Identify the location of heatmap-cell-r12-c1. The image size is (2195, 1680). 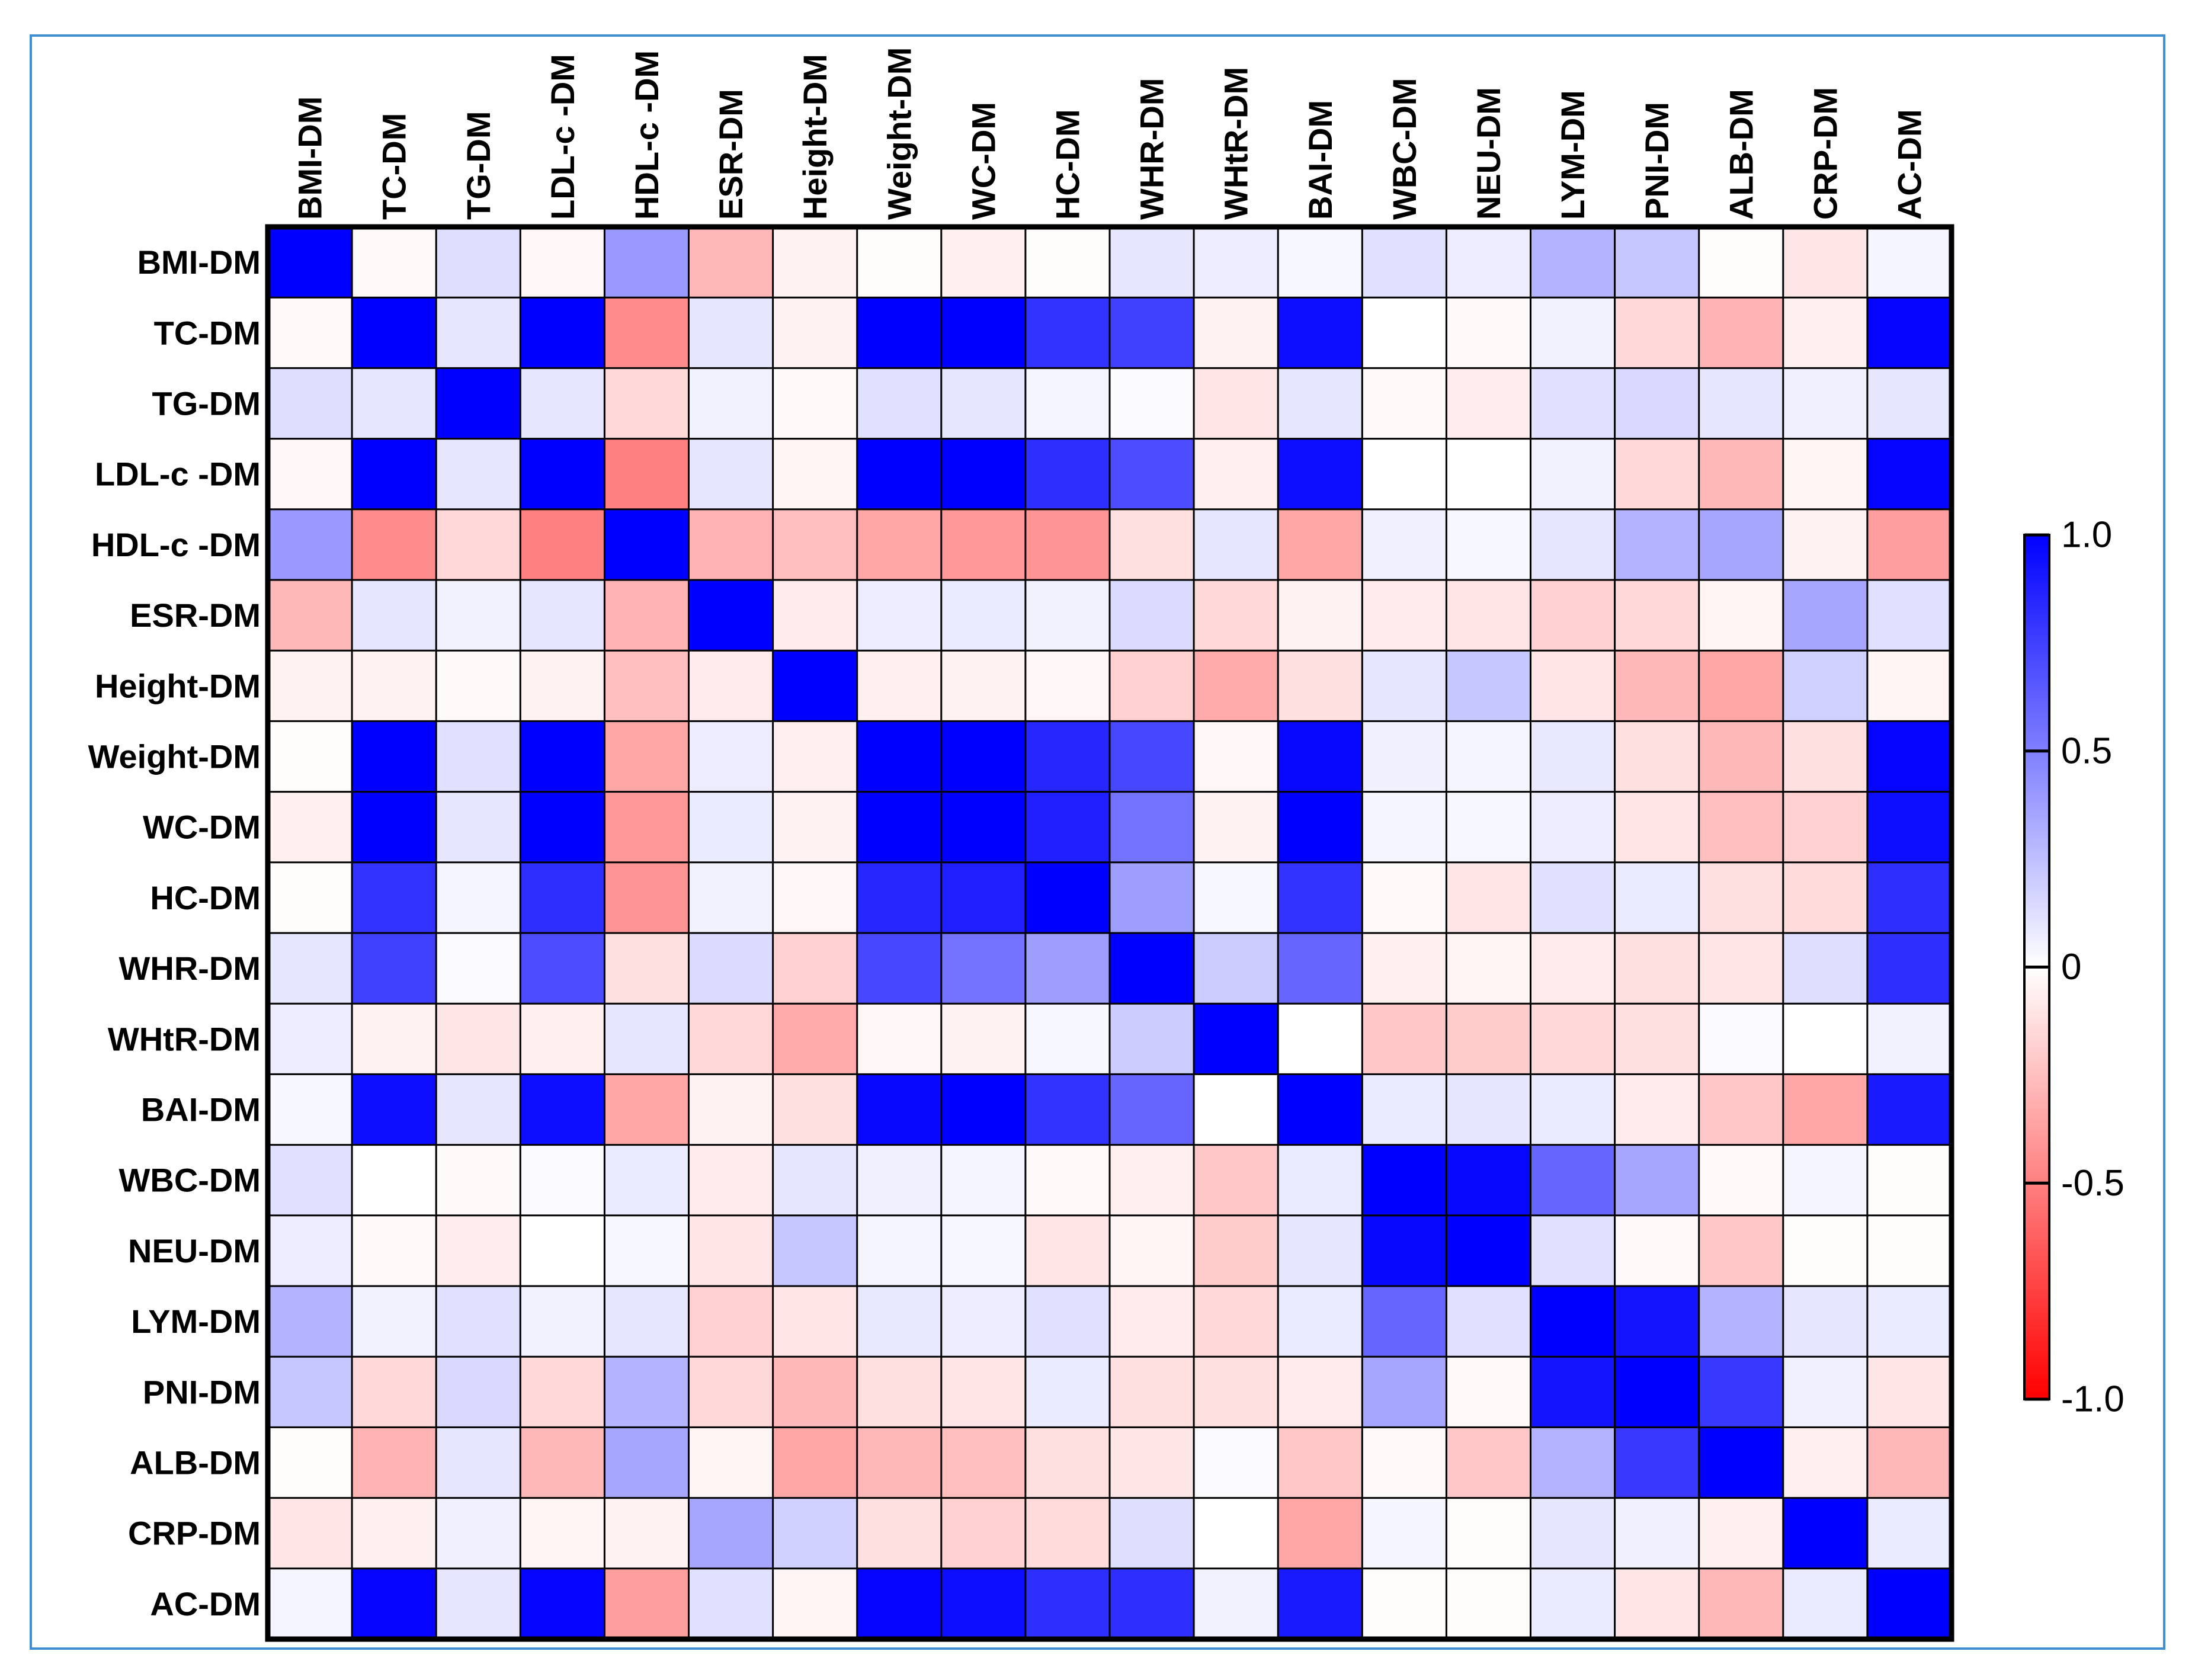
(394, 1110).